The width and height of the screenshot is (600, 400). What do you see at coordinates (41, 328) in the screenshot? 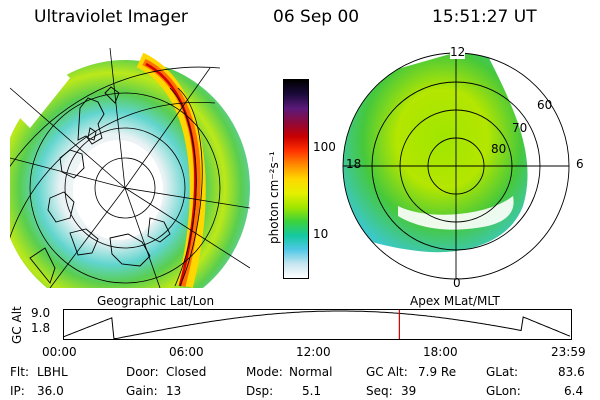
I see `gc-alt-ytick-min: 1.8` at bounding box center [41, 328].